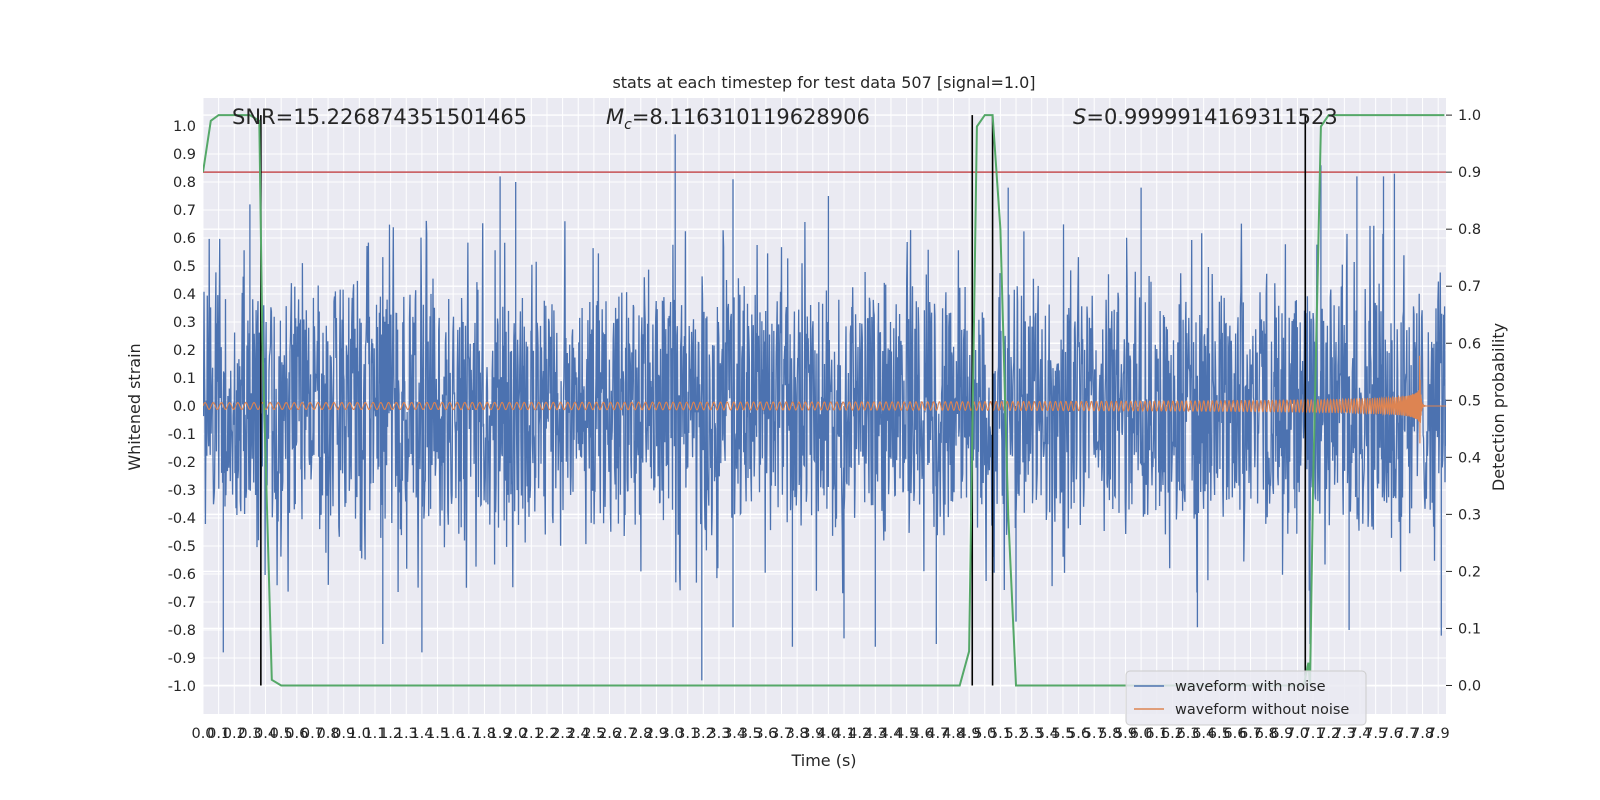  What do you see at coordinates (922, 734) in the screenshot?
I see `x-tick-label-46: 4.6` at bounding box center [922, 734].